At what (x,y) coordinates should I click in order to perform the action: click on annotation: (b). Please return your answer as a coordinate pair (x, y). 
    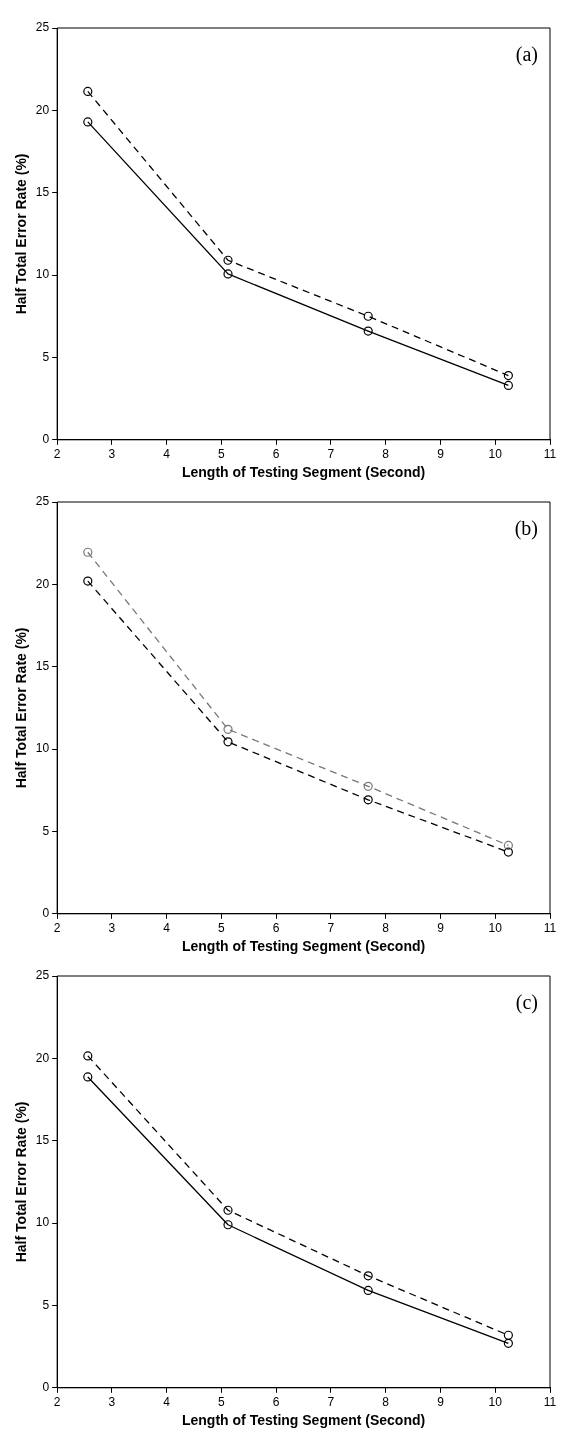
    Looking at the image, I should click on (526, 529).